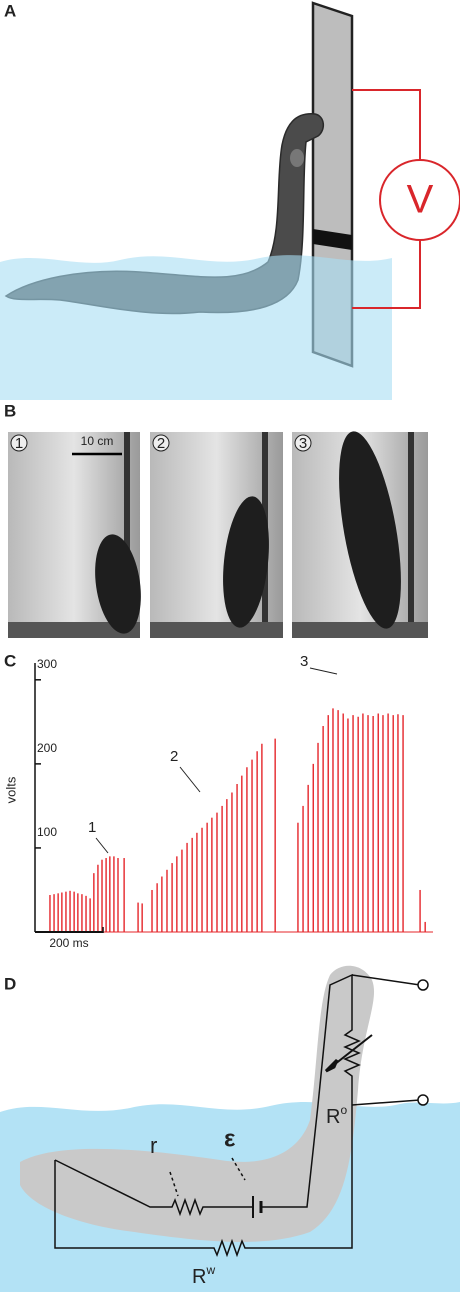 The image size is (460, 1300). I want to click on scale-label: 10 cm, so click(97, 441).